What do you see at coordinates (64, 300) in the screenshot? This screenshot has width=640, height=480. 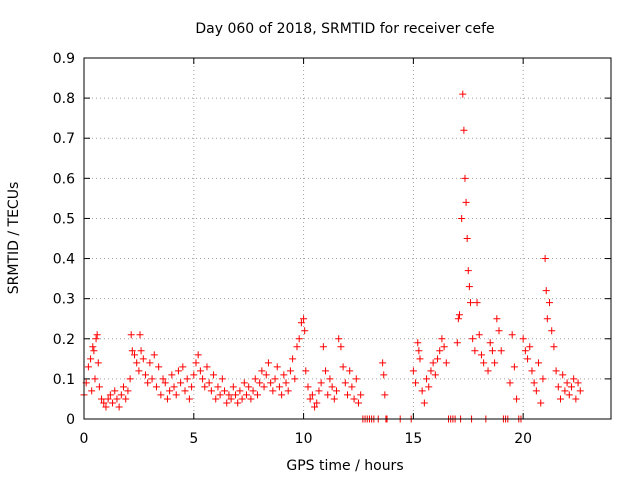 I see `y-tick-label: 0.3` at bounding box center [64, 300].